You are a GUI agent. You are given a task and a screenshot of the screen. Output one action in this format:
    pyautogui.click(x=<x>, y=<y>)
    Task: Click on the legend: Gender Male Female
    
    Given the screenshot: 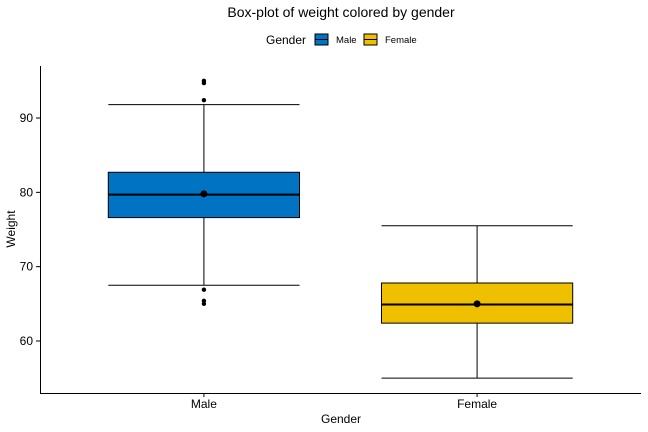 What is the action you would take?
    pyautogui.click(x=341, y=40)
    